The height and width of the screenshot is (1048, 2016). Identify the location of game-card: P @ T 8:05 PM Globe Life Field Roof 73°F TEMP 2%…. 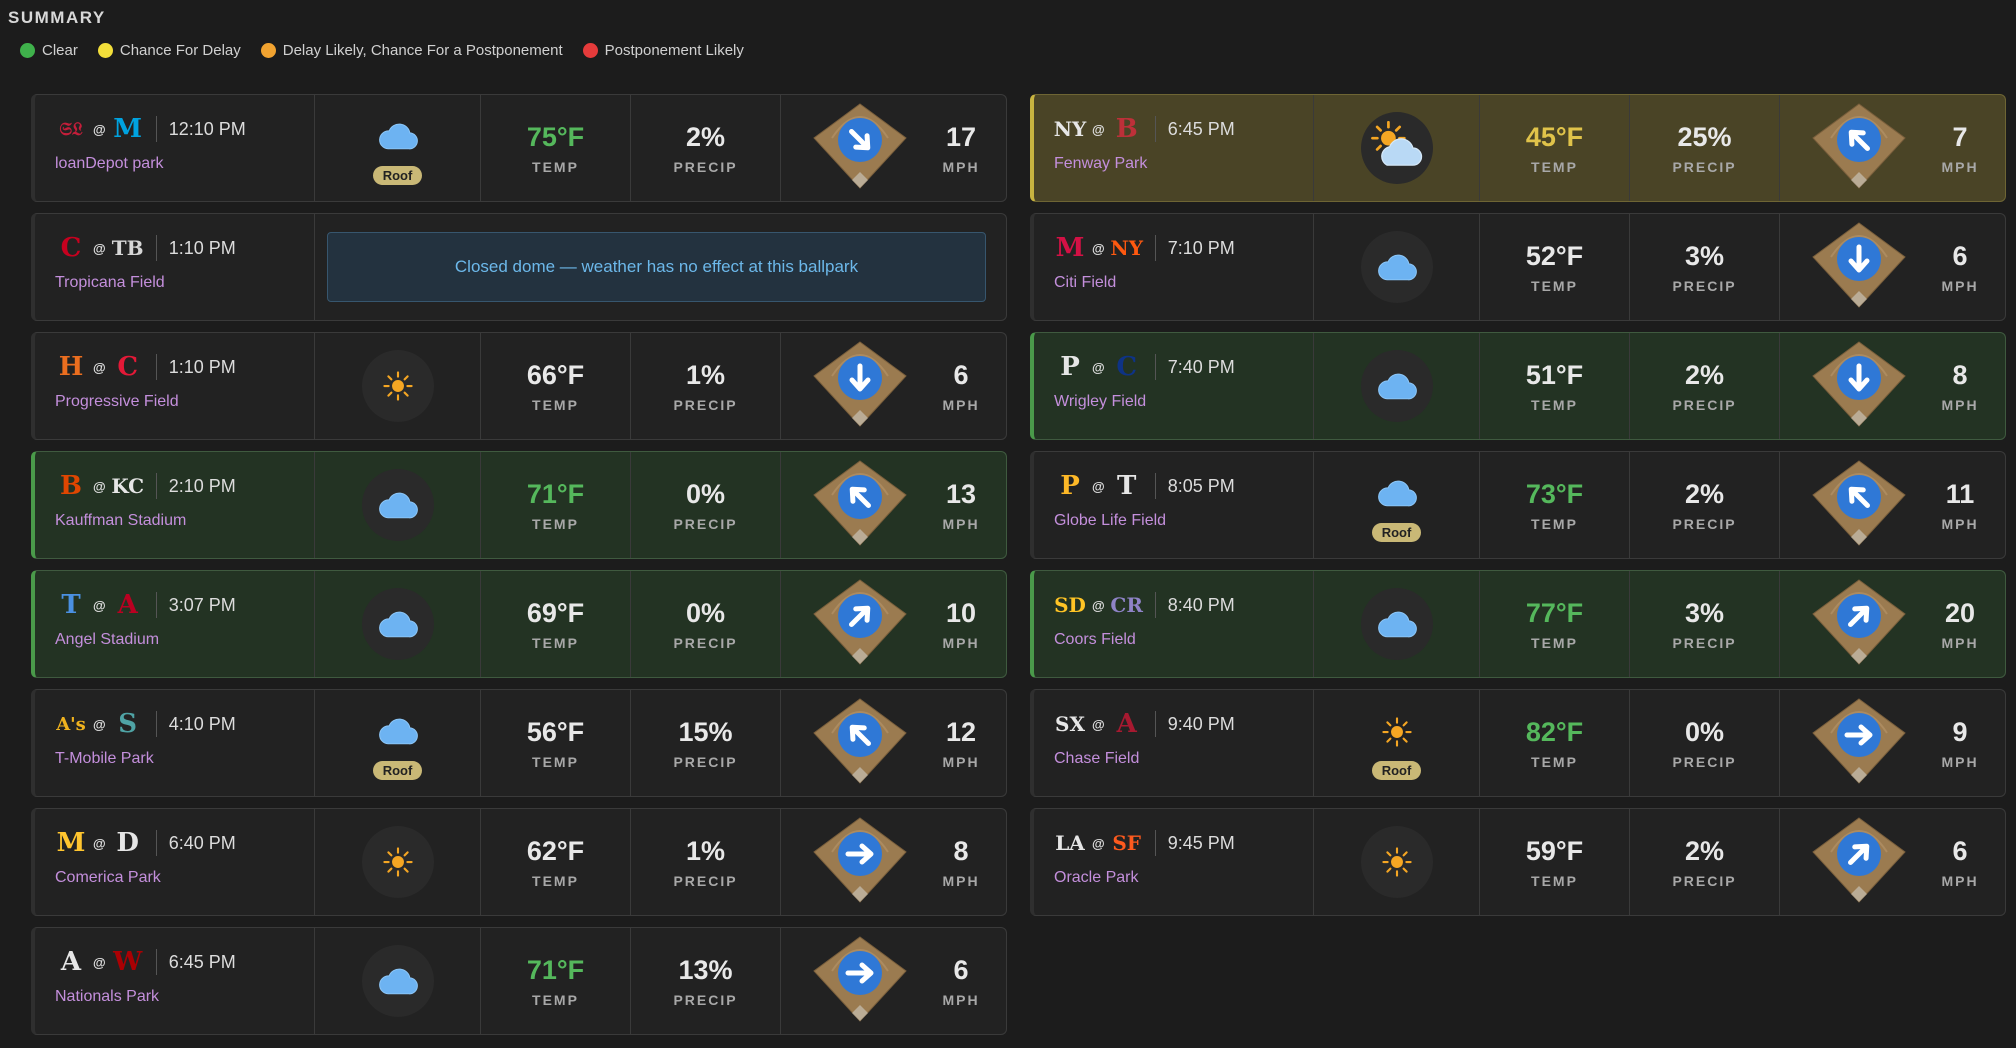
(1518, 505).